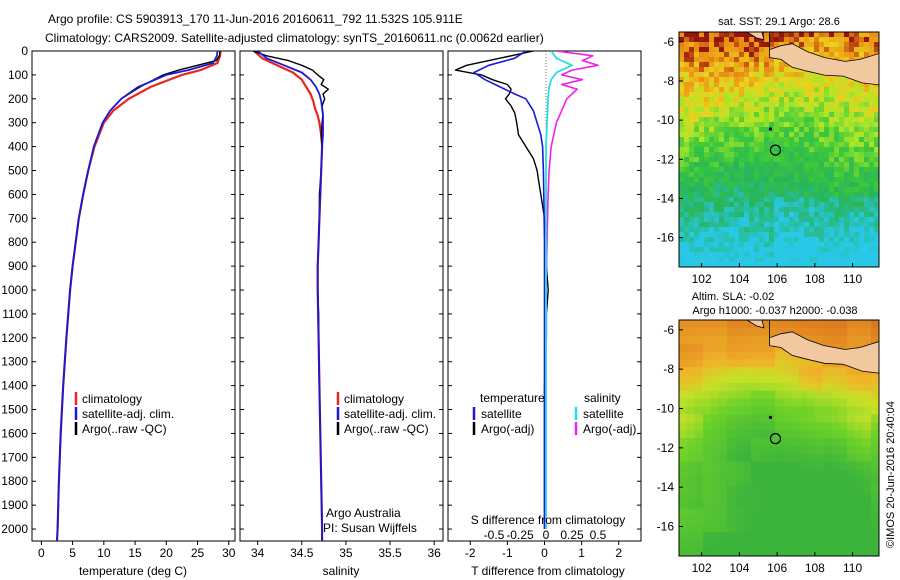  I want to click on salinity-x-axis: 34 34.5 35 35.5 36, so click(346, 550).